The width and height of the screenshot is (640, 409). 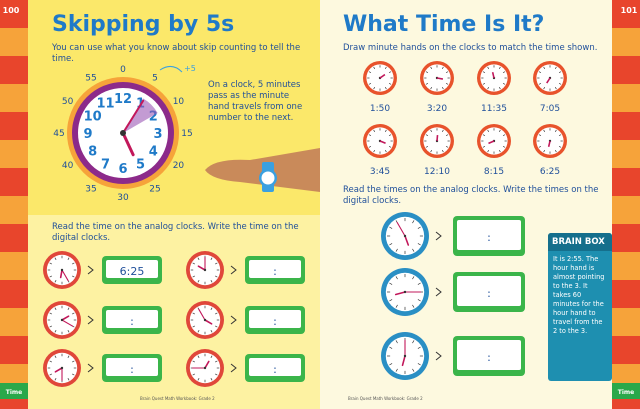 I want to click on time-label: 3:20, so click(x=437, y=109).